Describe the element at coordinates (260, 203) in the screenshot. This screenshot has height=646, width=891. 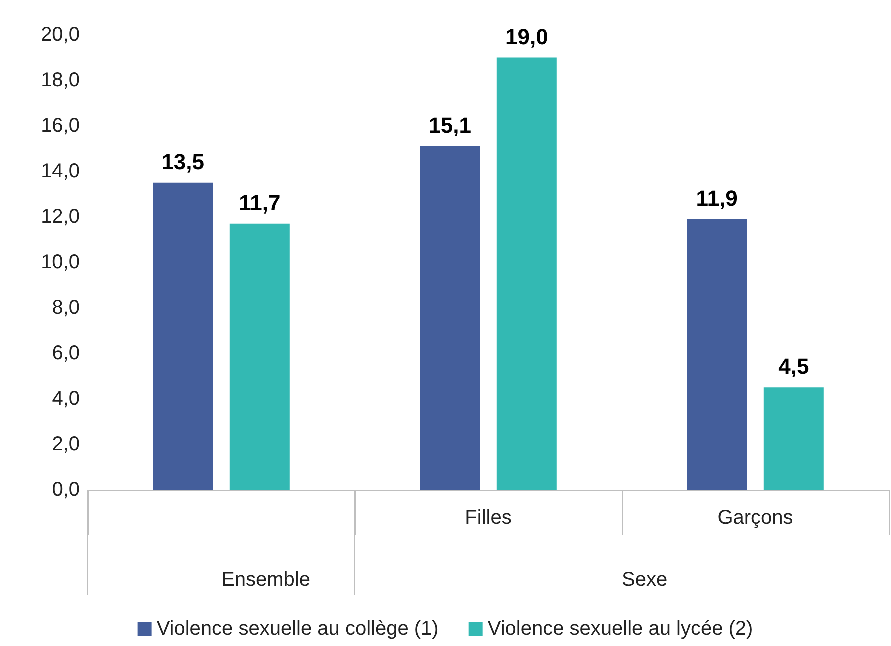
I see `data-label: 11,7` at that location.